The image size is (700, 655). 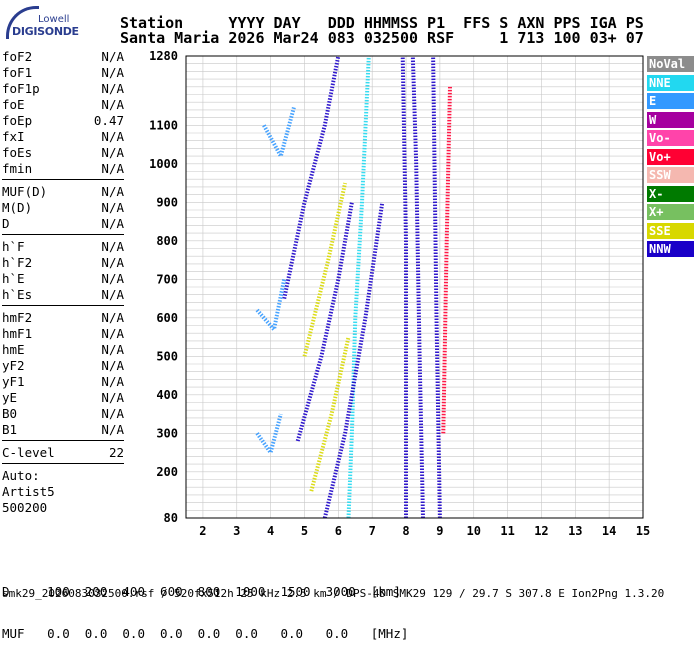 I want to click on y-tick-label: 900, so click(x=167, y=202).